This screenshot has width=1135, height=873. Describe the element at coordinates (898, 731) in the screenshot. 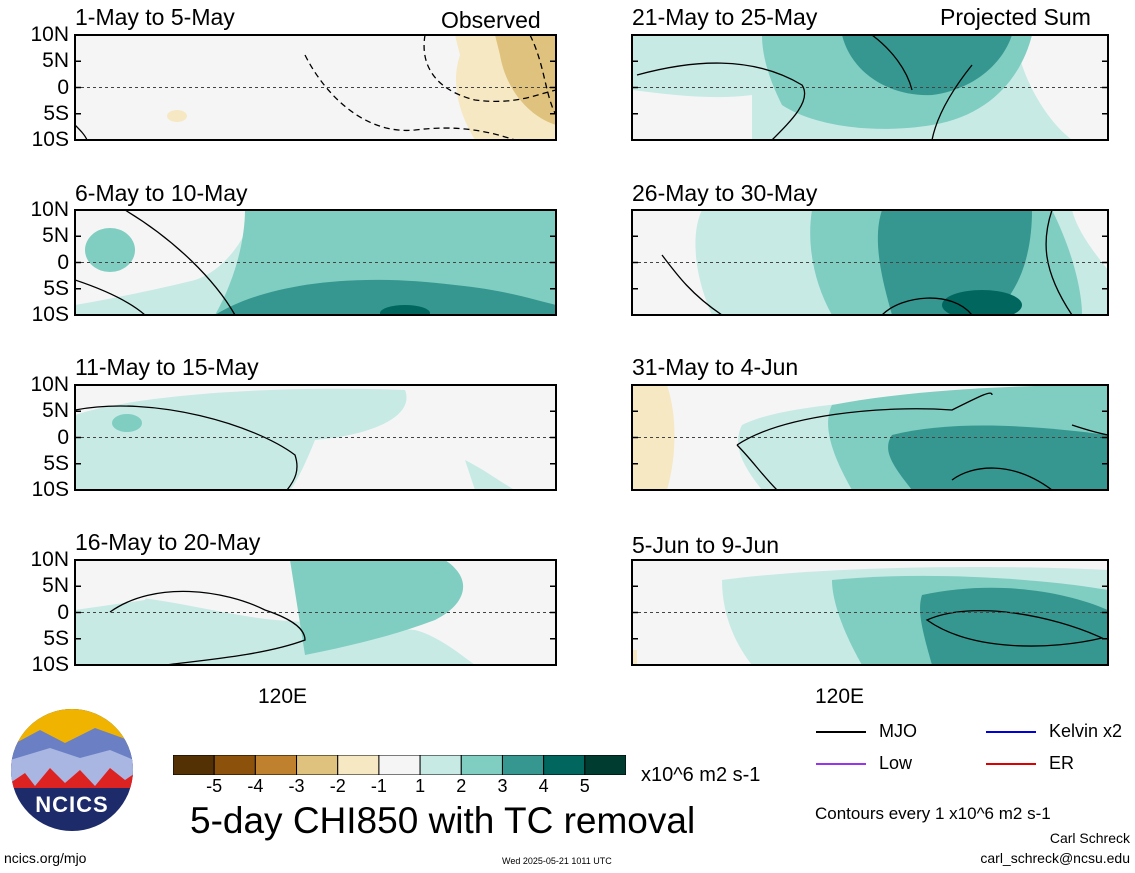

I see `legend-label: MJO` at that location.